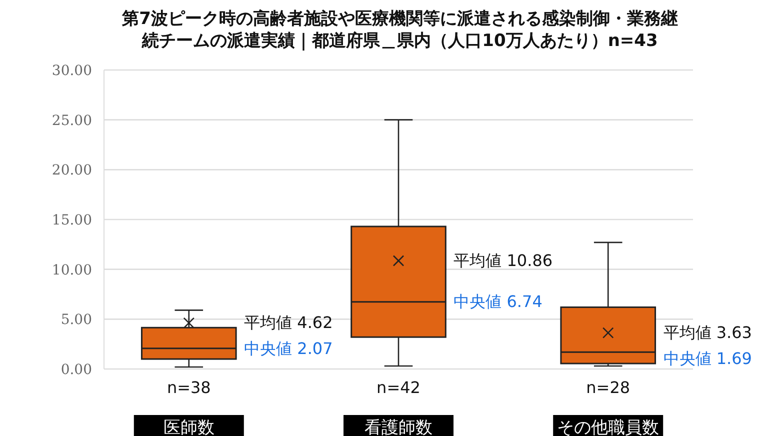  Describe the element at coordinates (72, 270) in the screenshot. I see `y-tick-label: 10.00` at that location.